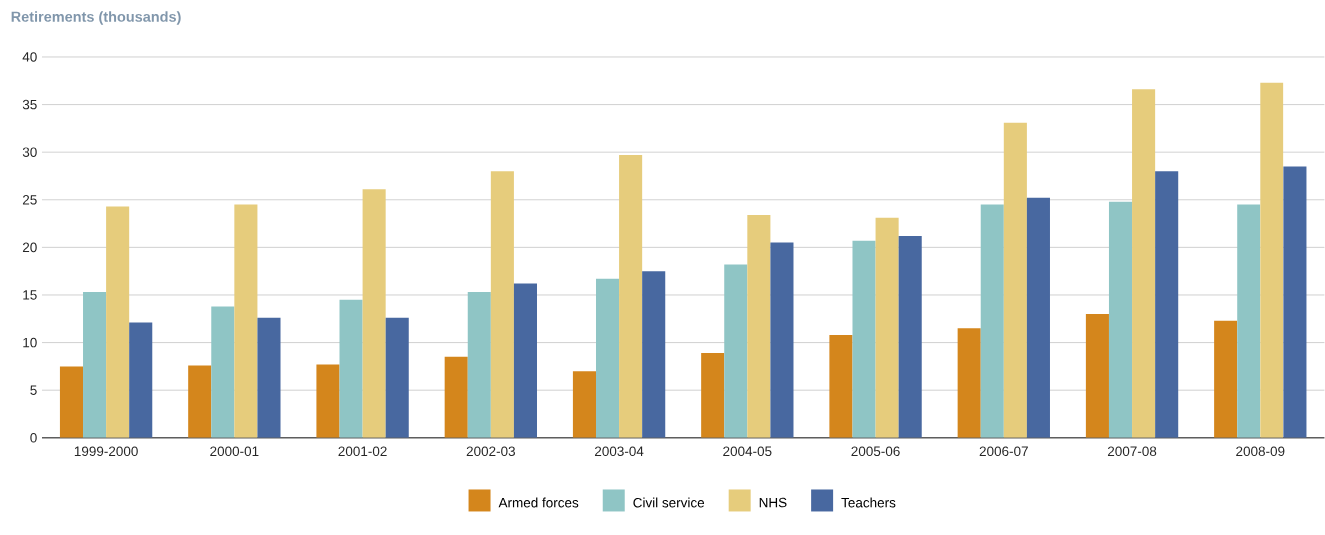 This screenshot has width=1325, height=535. Describe the element at coordinates (538, 502) in the screenshot. I see `legend-label: Armed forces` at that location.